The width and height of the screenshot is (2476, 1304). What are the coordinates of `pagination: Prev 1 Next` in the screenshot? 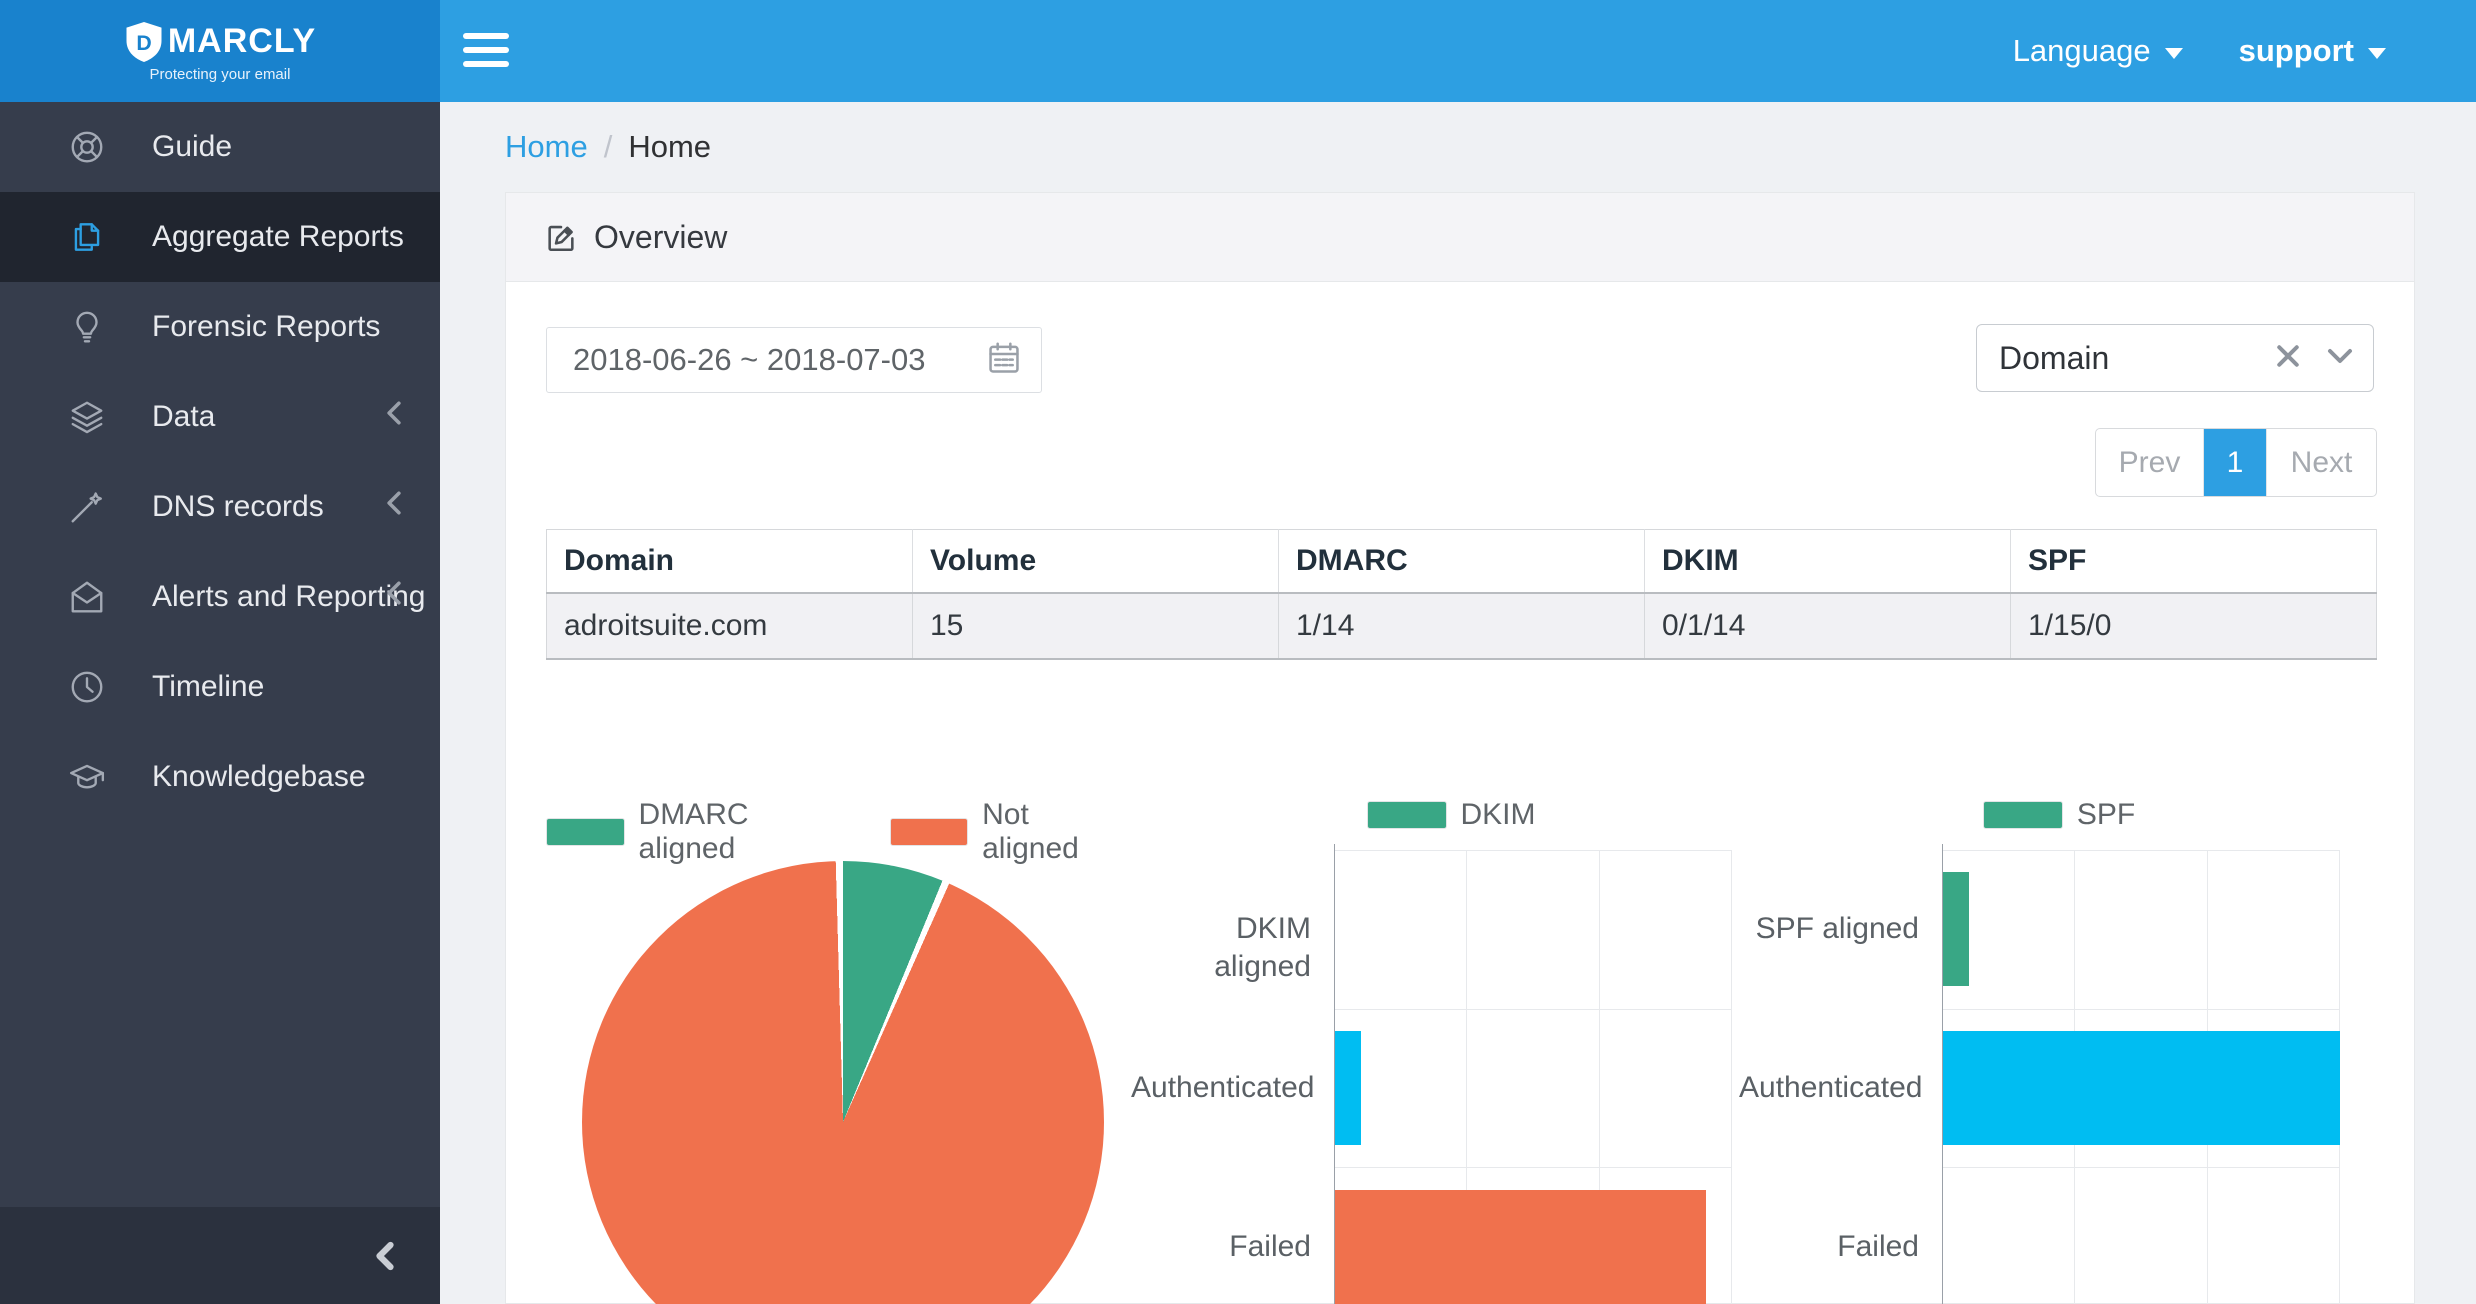 It's located at (2236, 462).